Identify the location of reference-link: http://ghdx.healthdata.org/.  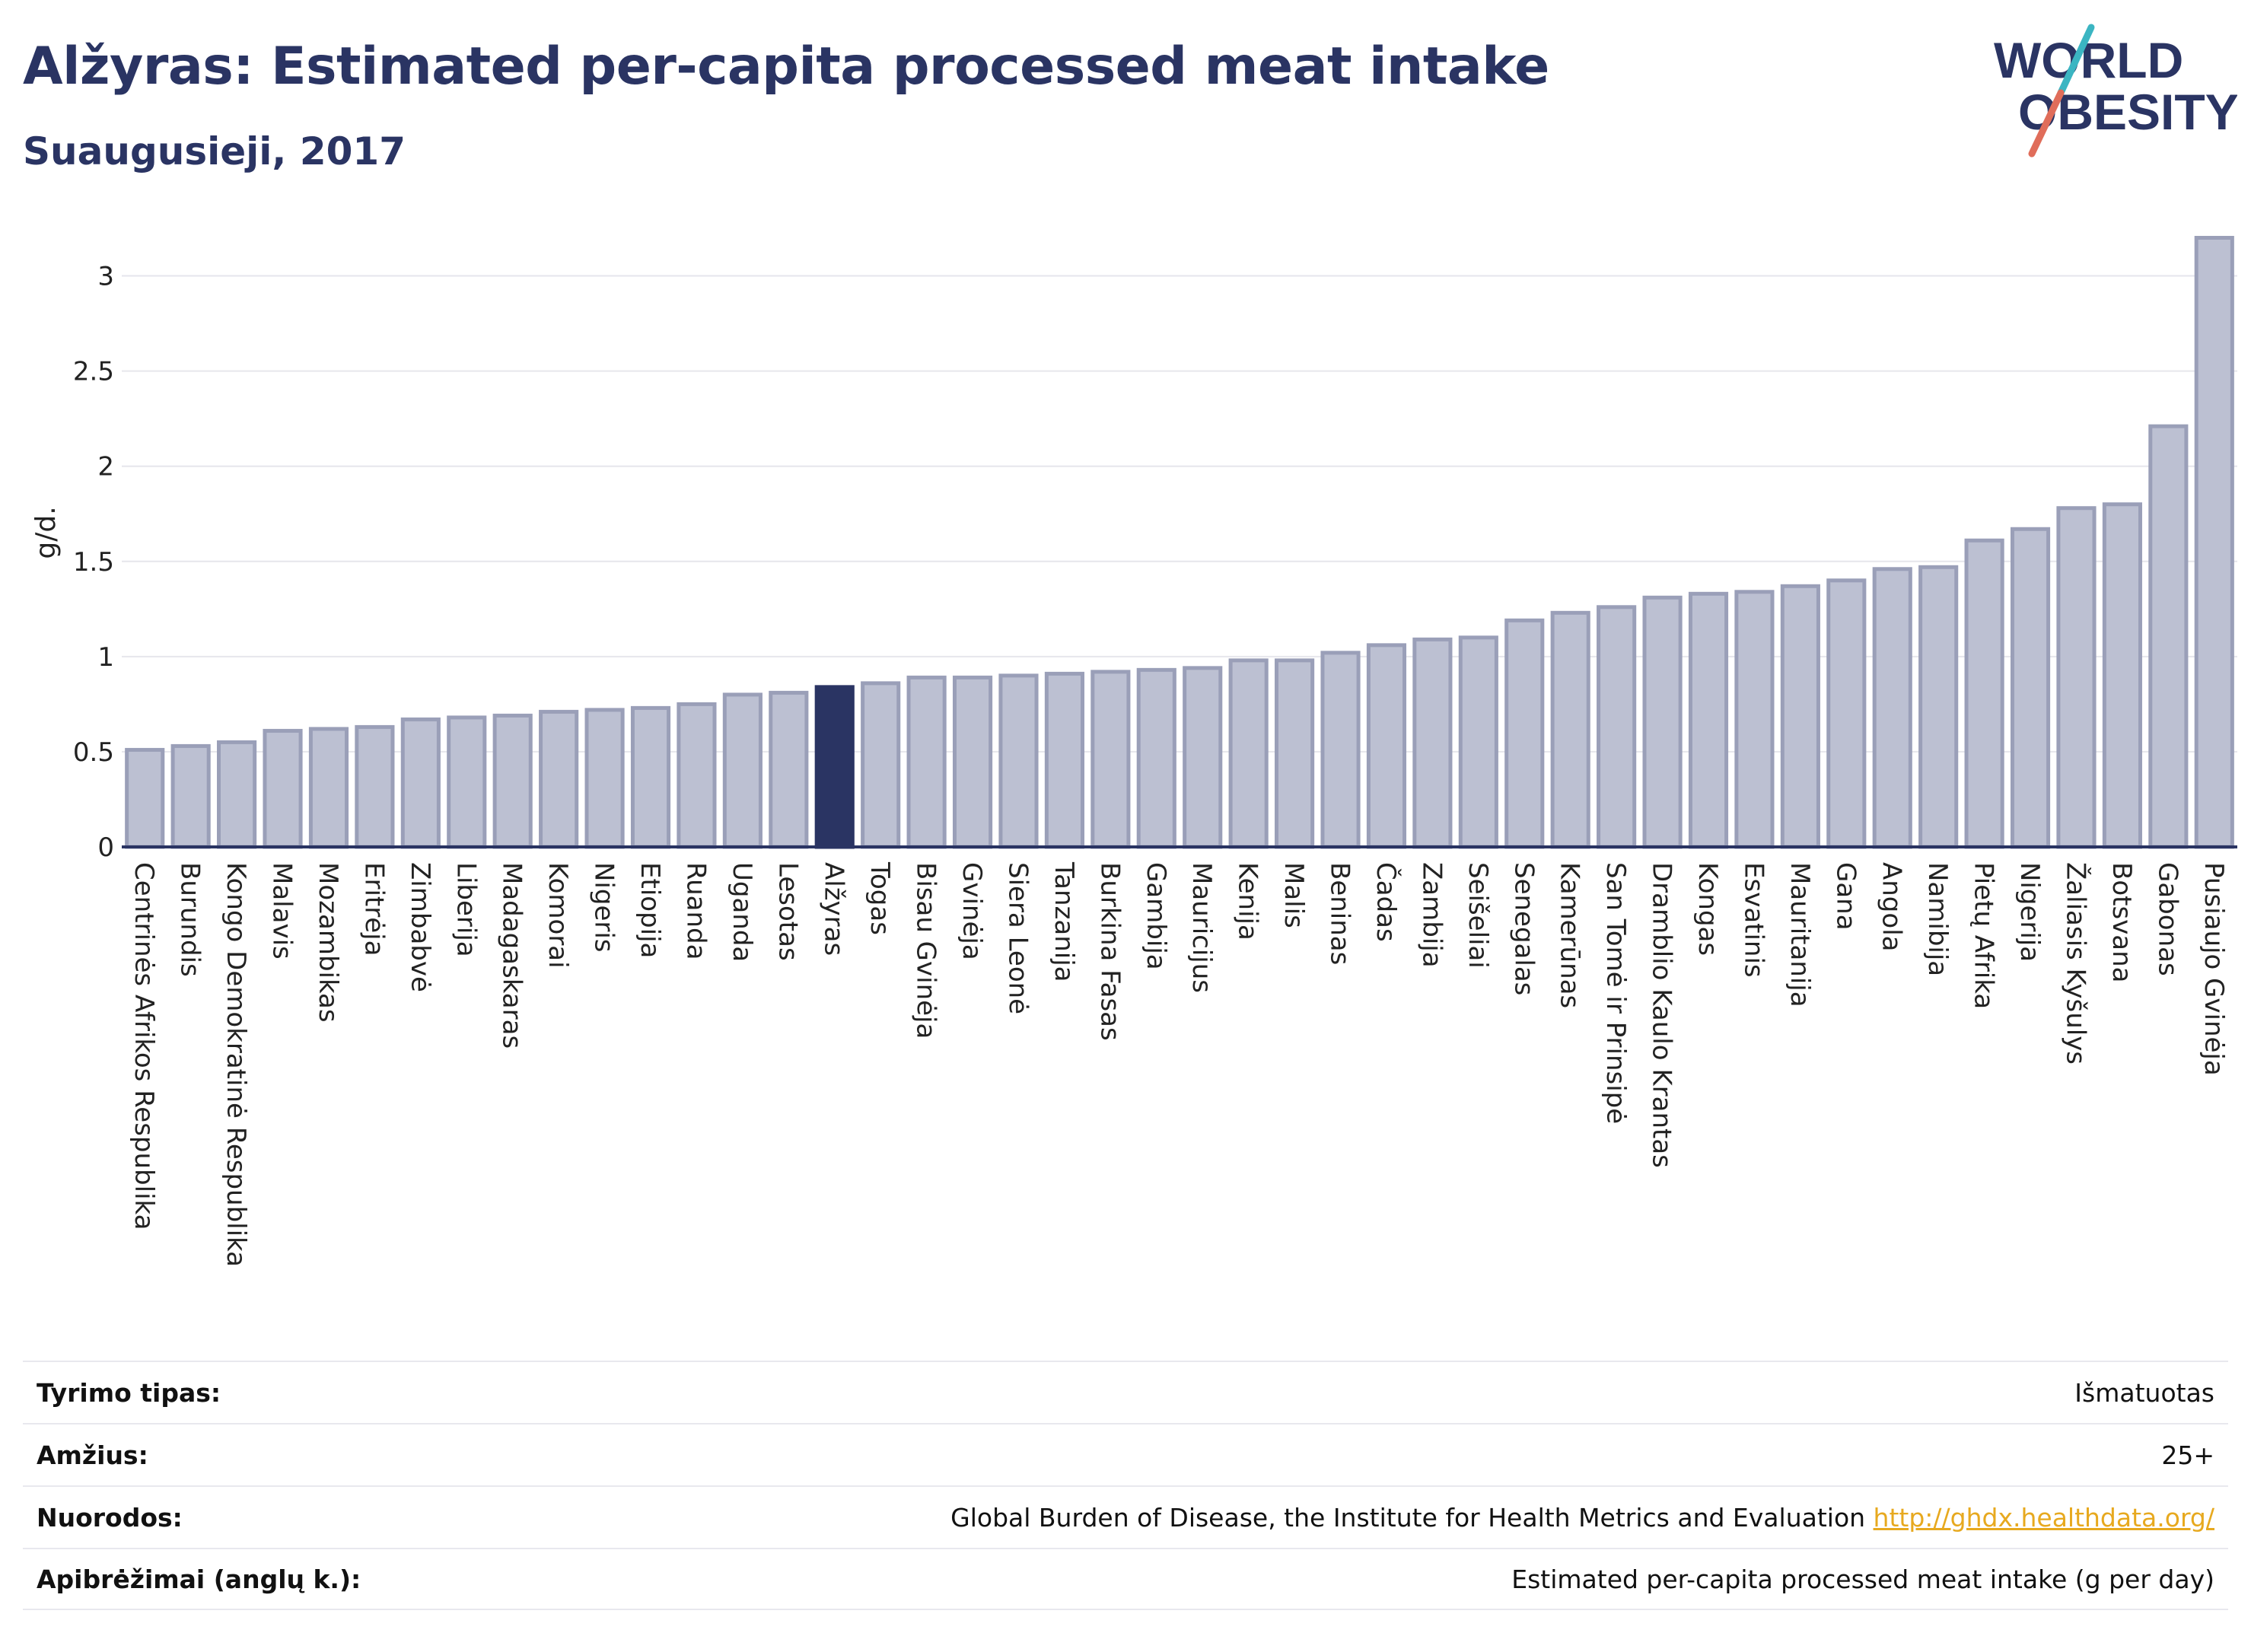
(2043, 1517).